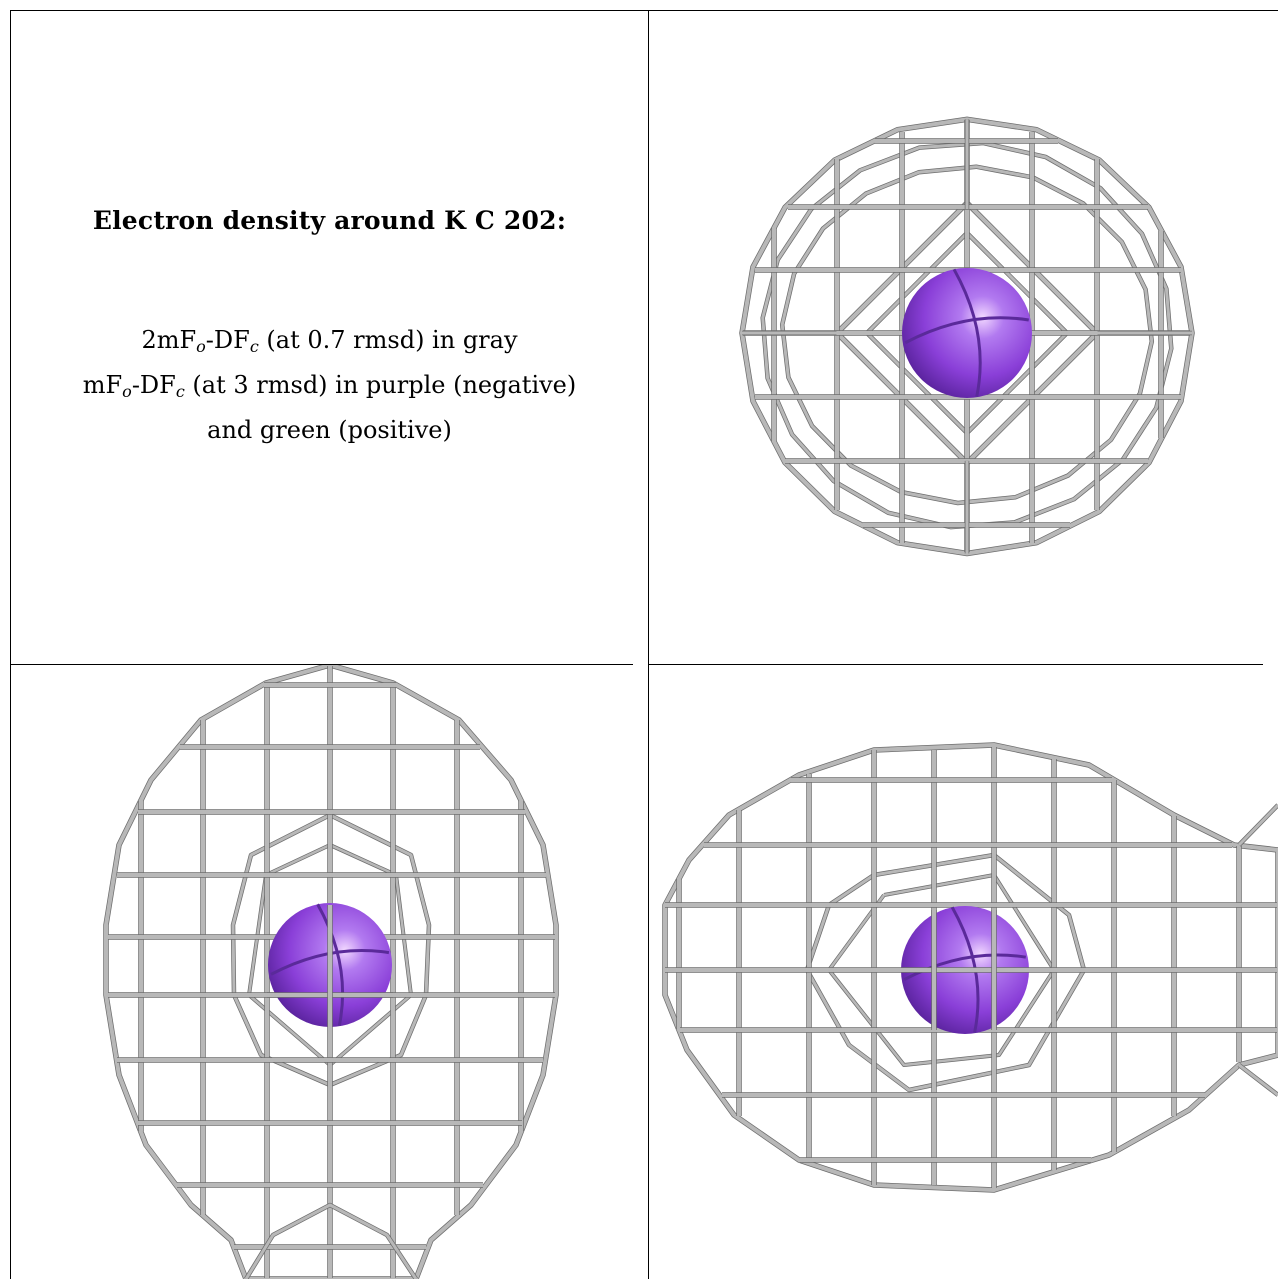 The width and height of the screenshot is (1278, 1279). I want to click on outer-contour-3-hl, so click(967, 335).